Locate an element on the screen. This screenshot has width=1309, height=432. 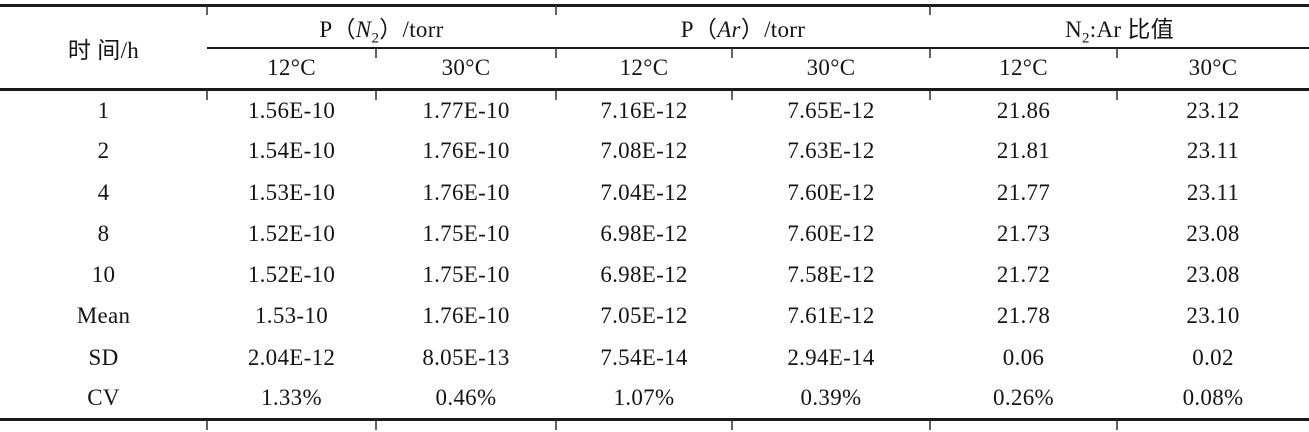
value-cell: 7.65E-12 is located at coordinates (831, 110).